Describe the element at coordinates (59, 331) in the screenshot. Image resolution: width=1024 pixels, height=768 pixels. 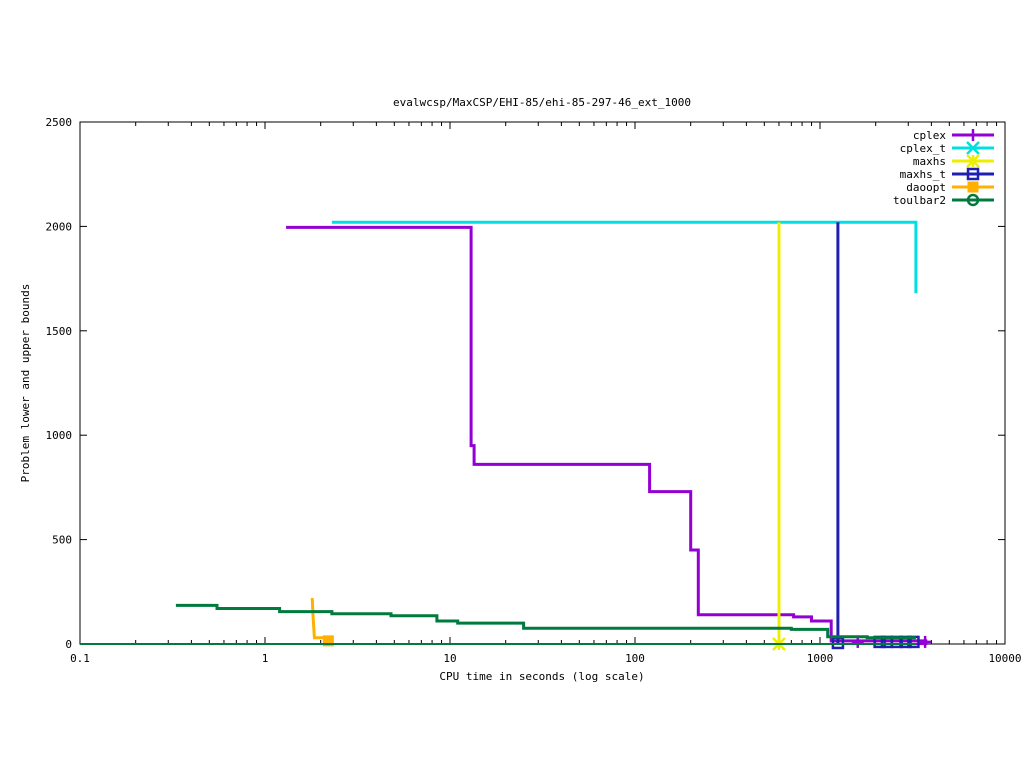
I see `y-tick-label: 1500` at that location.